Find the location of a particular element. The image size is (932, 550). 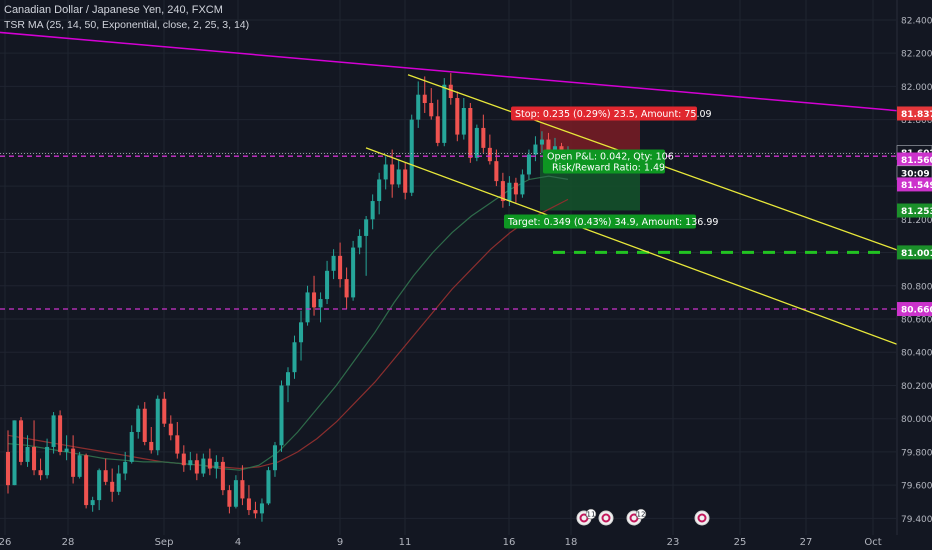

event-marker: 12 is located at coordinates (636, 517).